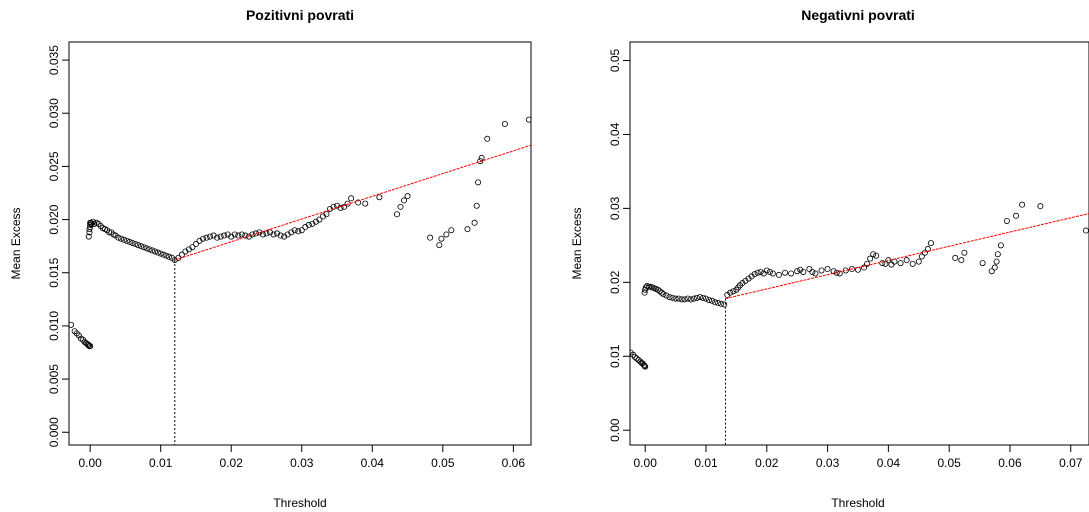 Image resolution: width=1089 pixels, height=512 pixels. I want to click on x-tick-label: 0.05, so click(949, 463).